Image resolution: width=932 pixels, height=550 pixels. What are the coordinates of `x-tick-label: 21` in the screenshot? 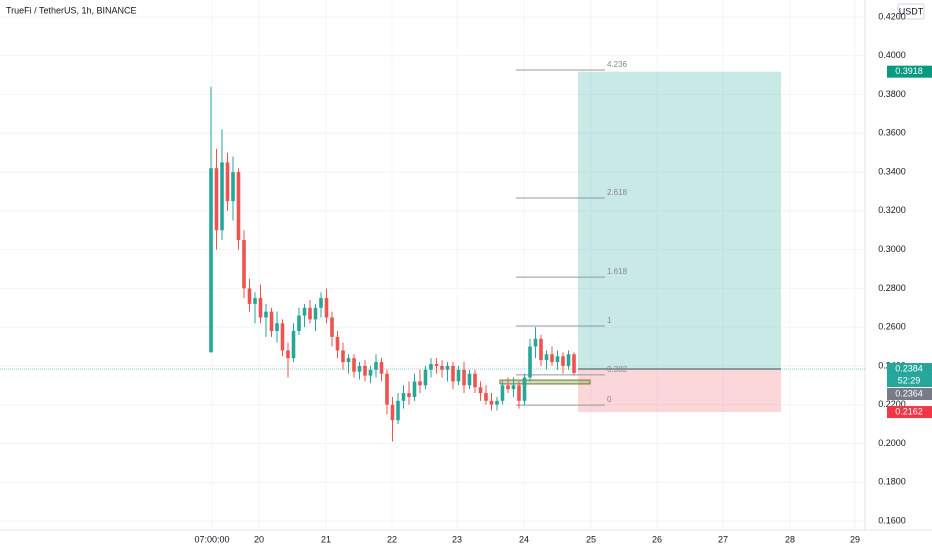 It's located at (326, 539).